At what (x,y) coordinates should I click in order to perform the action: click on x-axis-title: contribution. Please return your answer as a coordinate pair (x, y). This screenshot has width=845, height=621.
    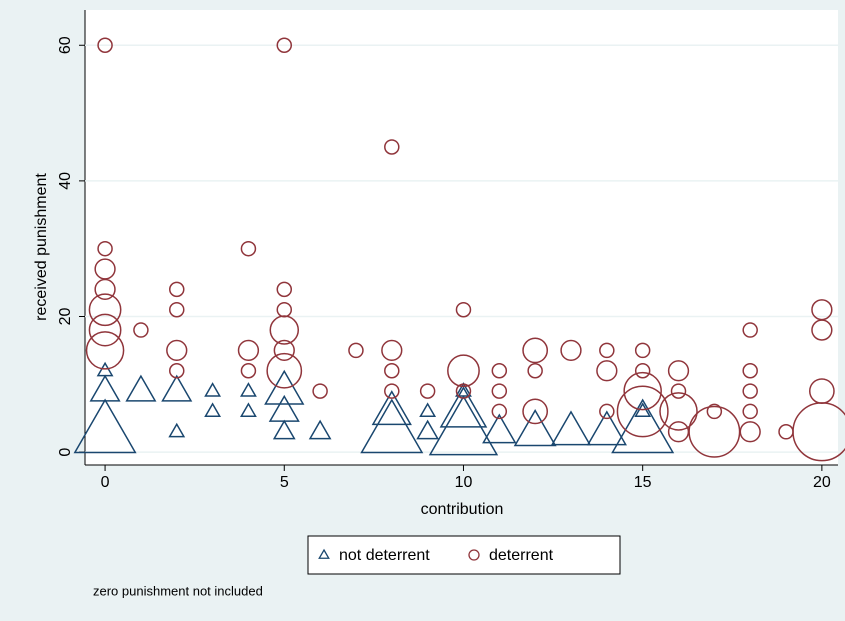
    Looking at the image, I should click on (462, 509).